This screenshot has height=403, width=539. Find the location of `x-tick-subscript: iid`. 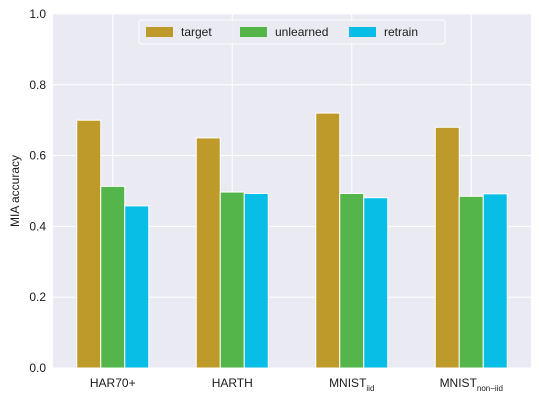

x-tick-subscript: iid is located at coordinates (370, 388).